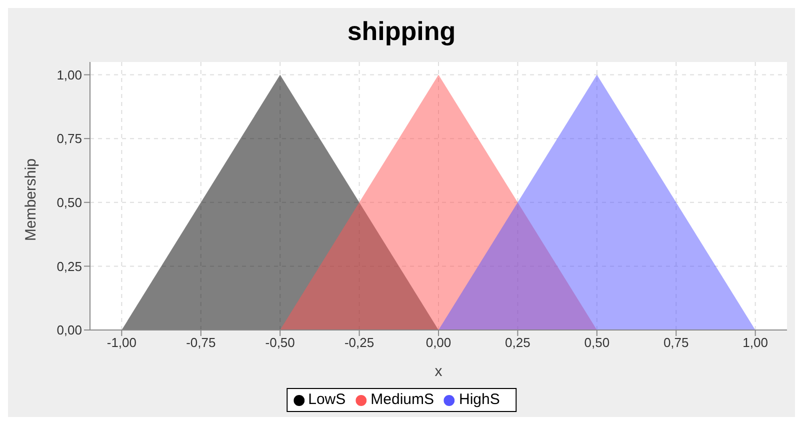 This screenshot has height=425, width=803. What do you see at coordinates (69, 330) in the screenshot?
I see `y-tick-label: 0,00` at bounding box center [69, 330].